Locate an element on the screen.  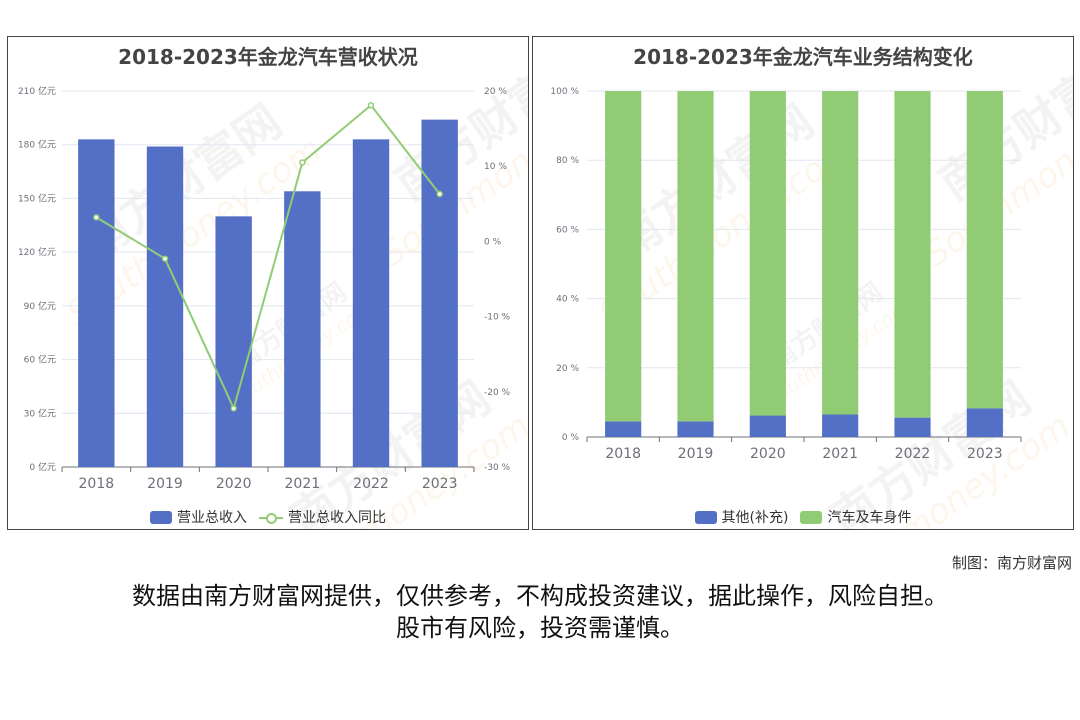
legend-item-revenue: 营业总收入 is located at coordinates (198, 517).